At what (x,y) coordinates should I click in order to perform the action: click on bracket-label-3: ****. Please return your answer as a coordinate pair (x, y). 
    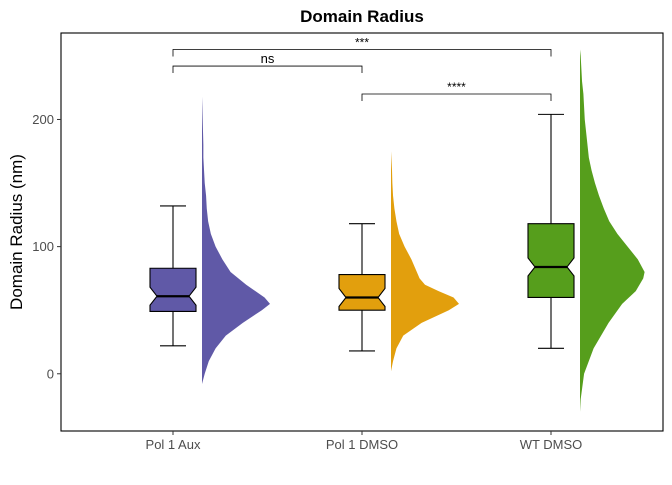
    Looking at the image, I should click on (456, 87).